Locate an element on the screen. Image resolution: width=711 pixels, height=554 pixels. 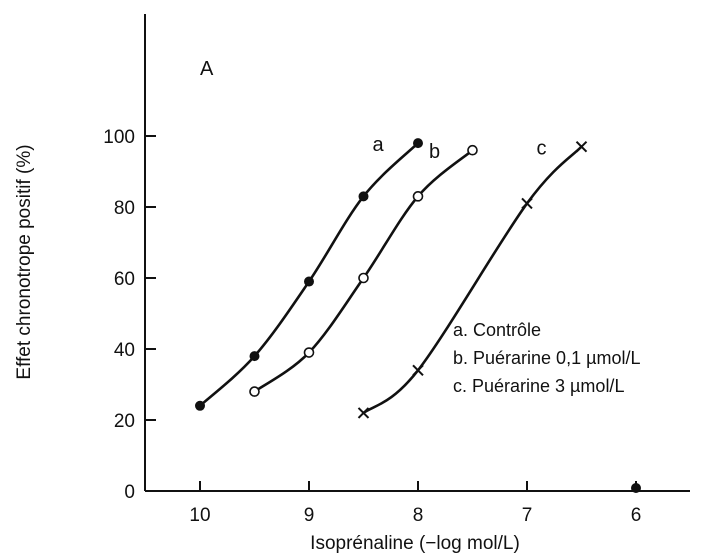
legend-entry-b: b. Puérarine 0,1 µmol/L is located at coordinates (546, 358).